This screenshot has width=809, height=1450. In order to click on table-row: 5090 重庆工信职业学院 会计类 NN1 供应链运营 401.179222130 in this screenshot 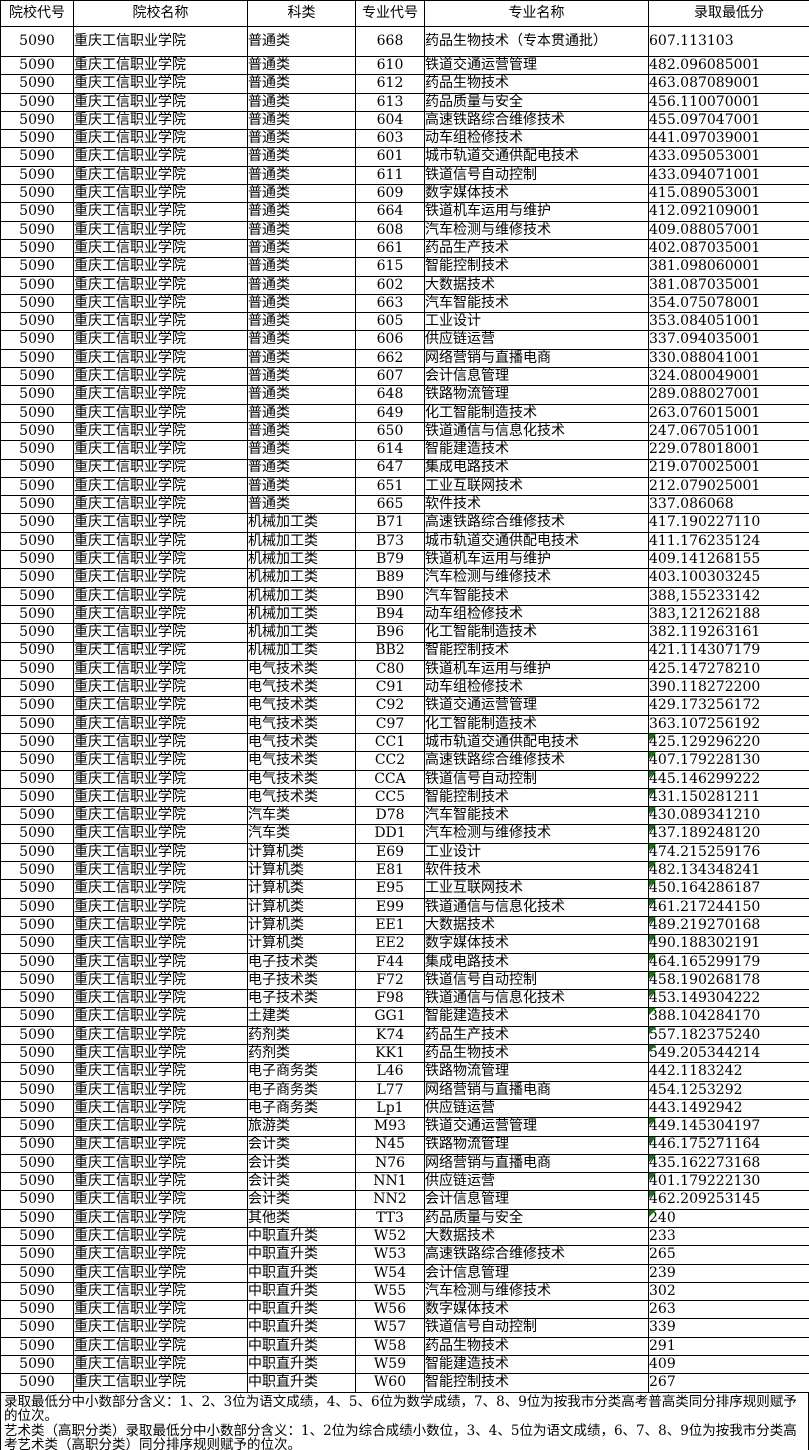, I will do `click(404, 1182)`.